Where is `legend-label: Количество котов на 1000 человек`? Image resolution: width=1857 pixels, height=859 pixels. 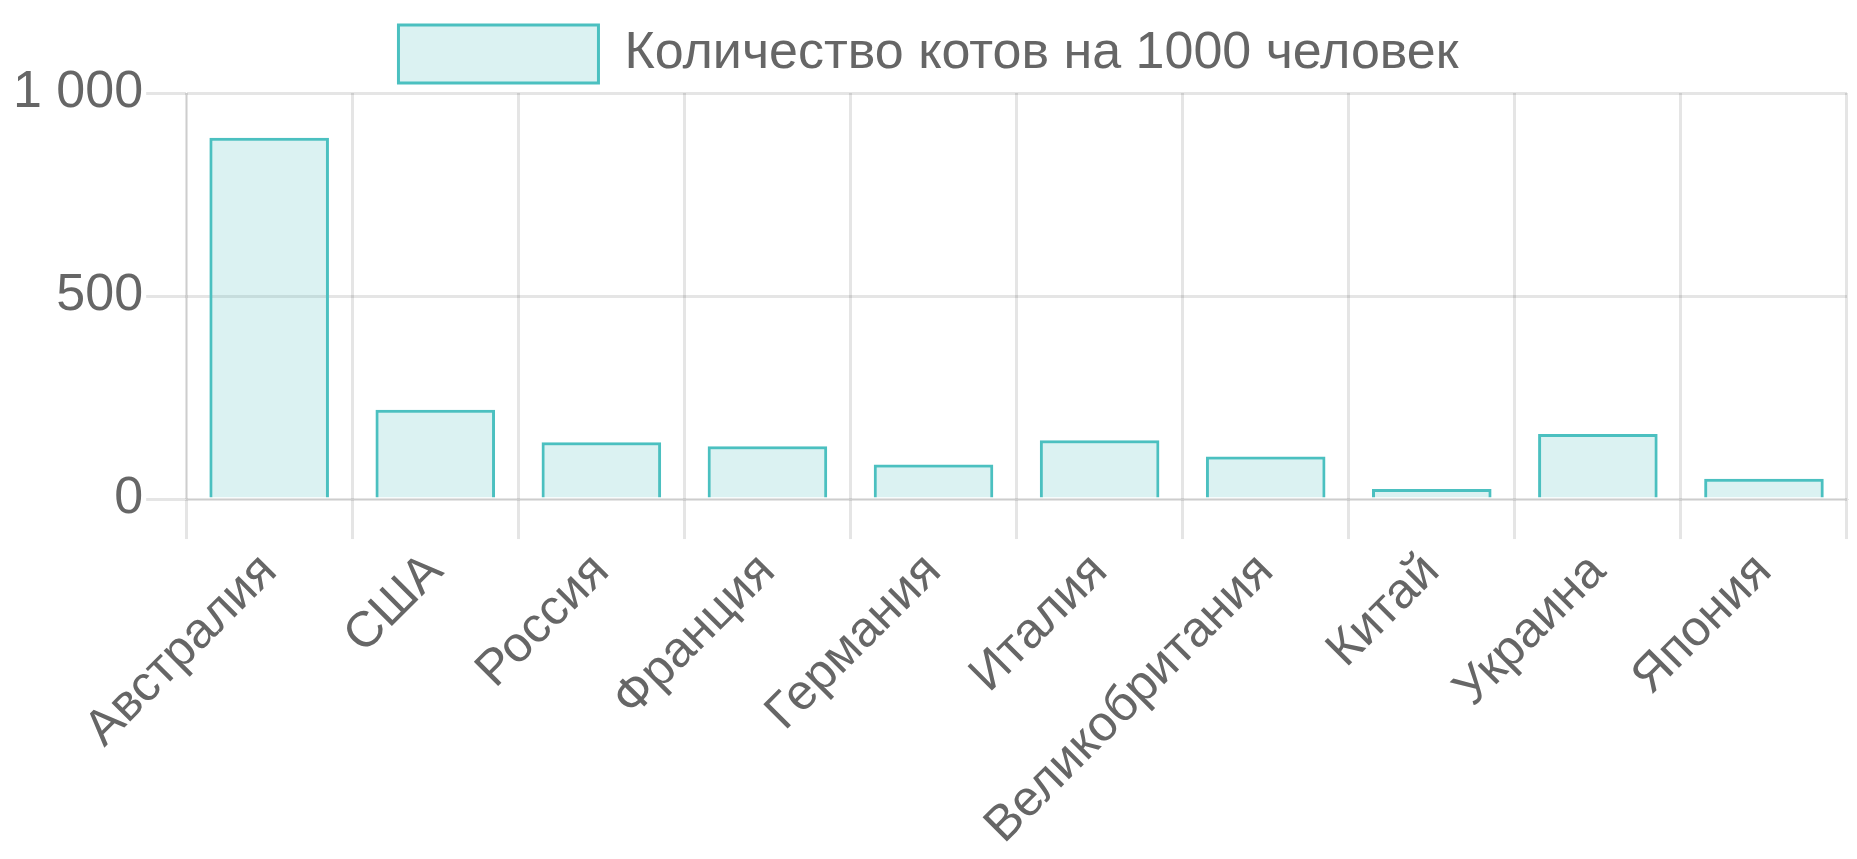
legend-label: Количество котов на 1000 человек is located at coordinates (1041, 50).